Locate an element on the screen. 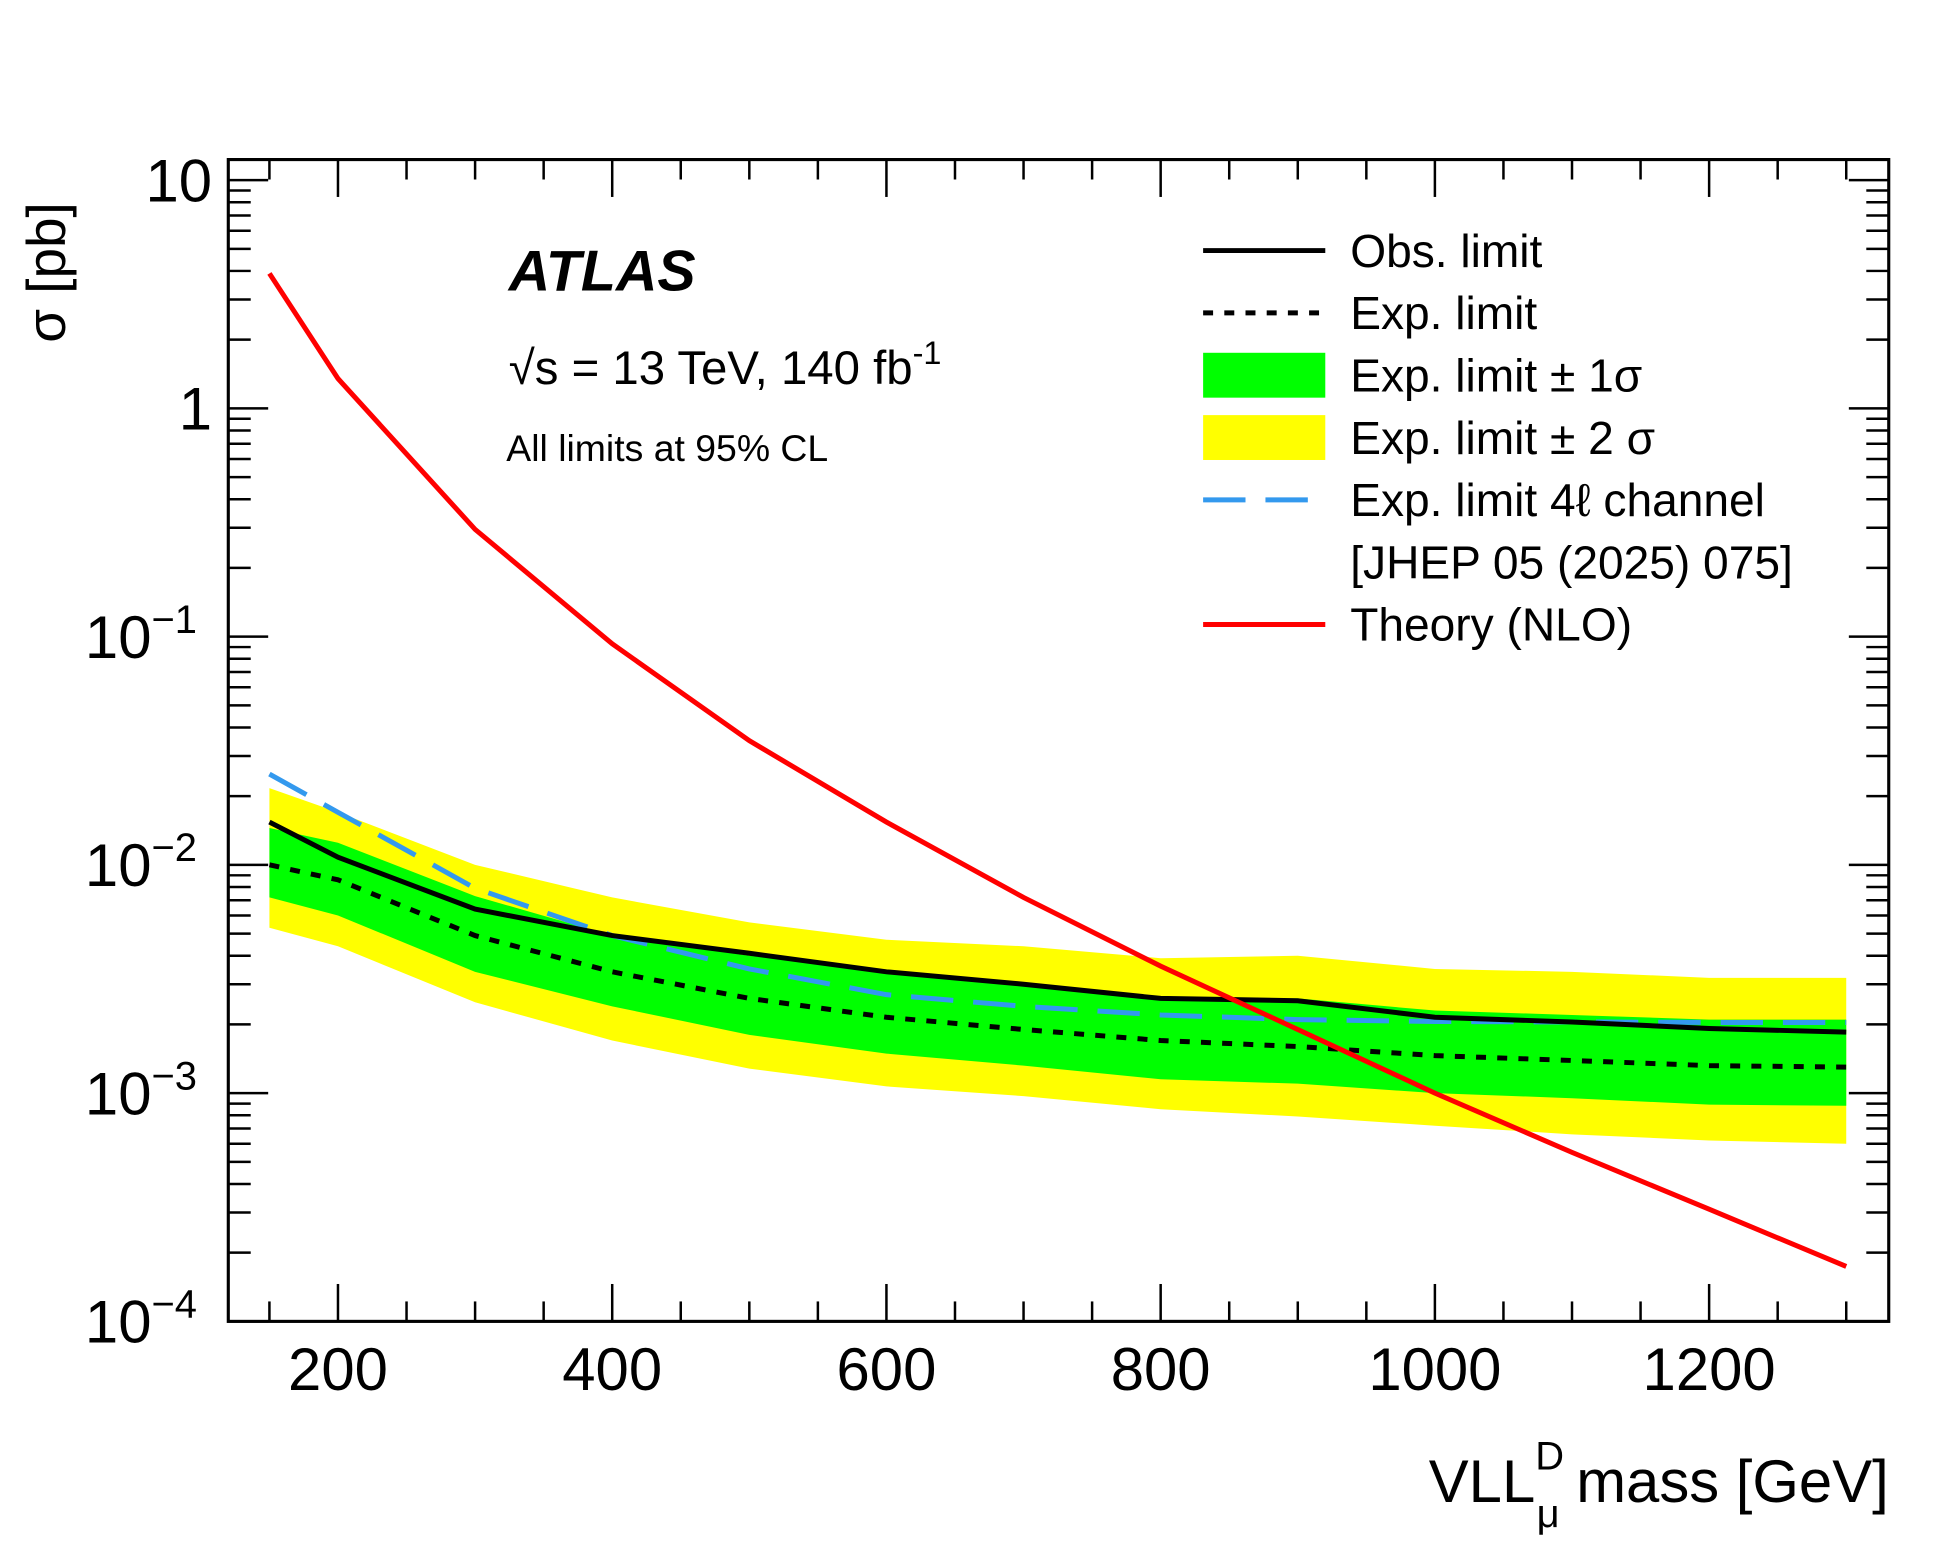  legend-label: [JHEP 05 (2025) 075] is located at coordinates (1571, 562).